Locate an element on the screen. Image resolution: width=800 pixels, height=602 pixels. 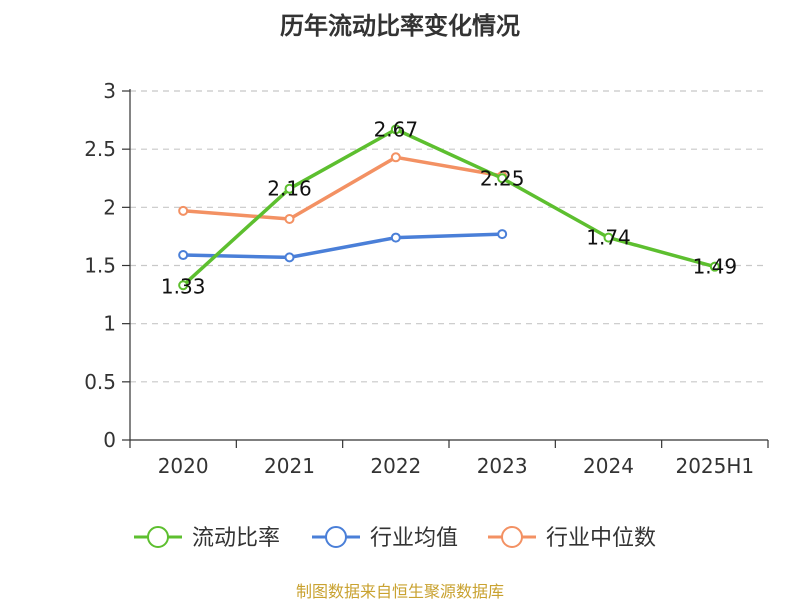
y-tick-label: 0.5 is located at coordinates (100, 382).